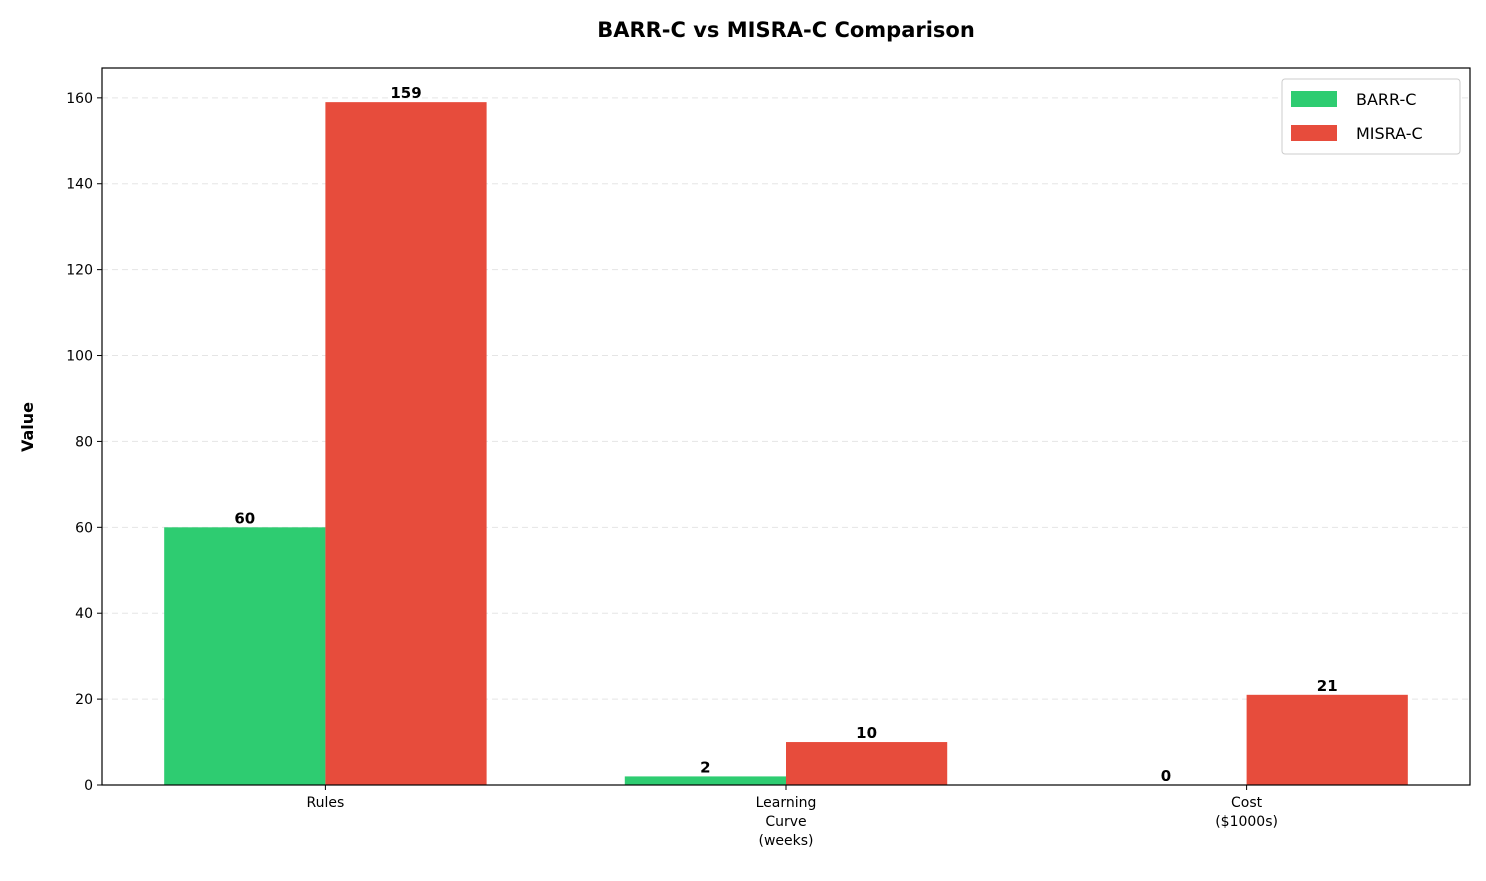 The height and width of the screenshot is (881, 1486). Describe the element at coordinates (1327, 686) in the screenshot. I see `data-label: 21` at that location.